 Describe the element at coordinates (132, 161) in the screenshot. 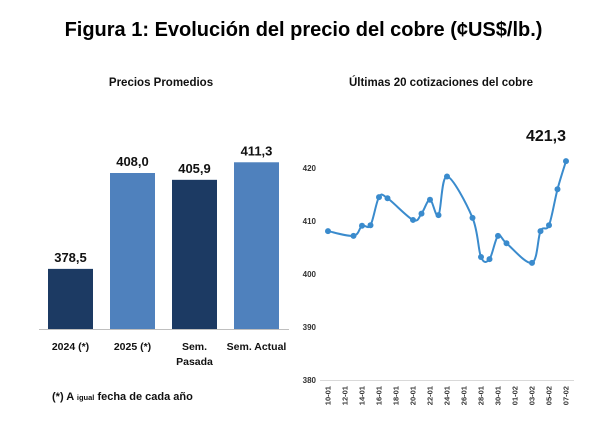

I see `bar-value-label: 408,0` at that location.